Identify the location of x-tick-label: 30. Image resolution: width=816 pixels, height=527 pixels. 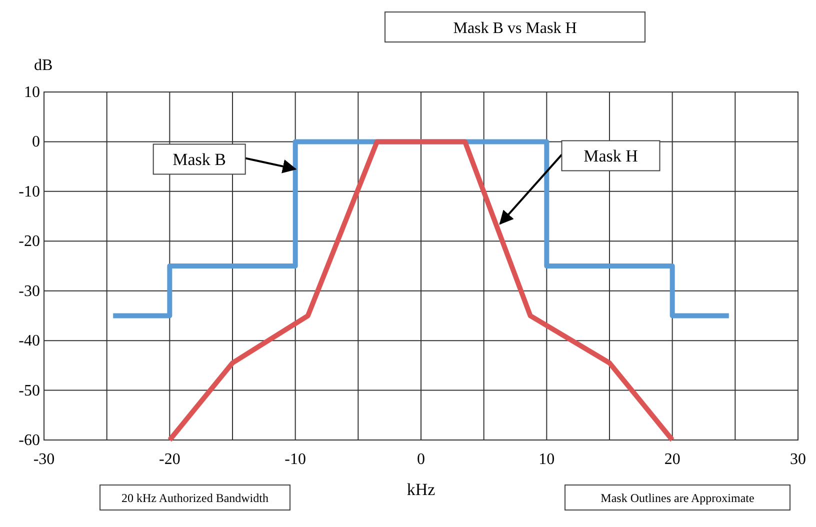
(798, 459).